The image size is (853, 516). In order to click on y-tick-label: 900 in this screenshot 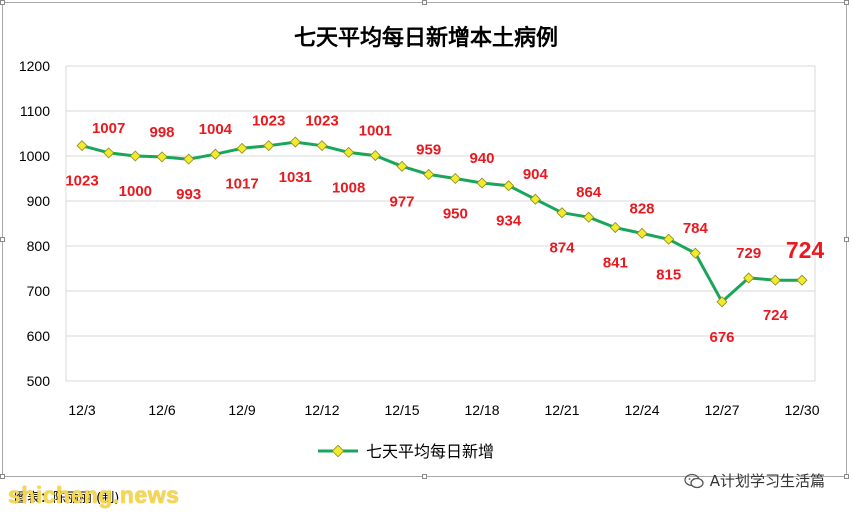, I will do `click(39, 201)`.